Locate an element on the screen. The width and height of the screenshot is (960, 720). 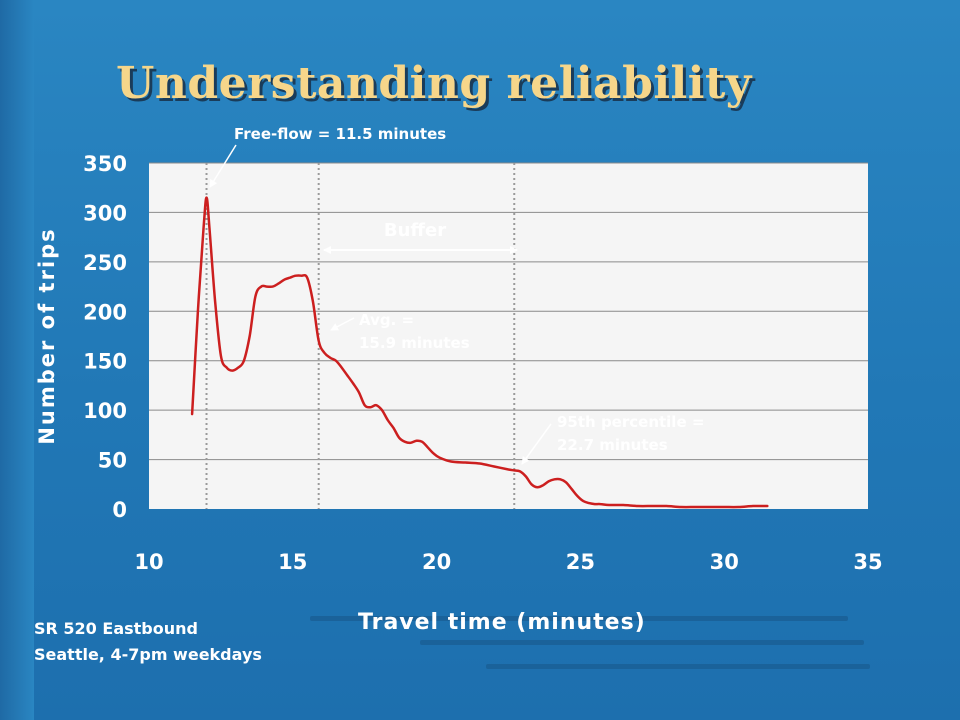
buffer-annotation: Buffer is located at coordinates (415, 230).